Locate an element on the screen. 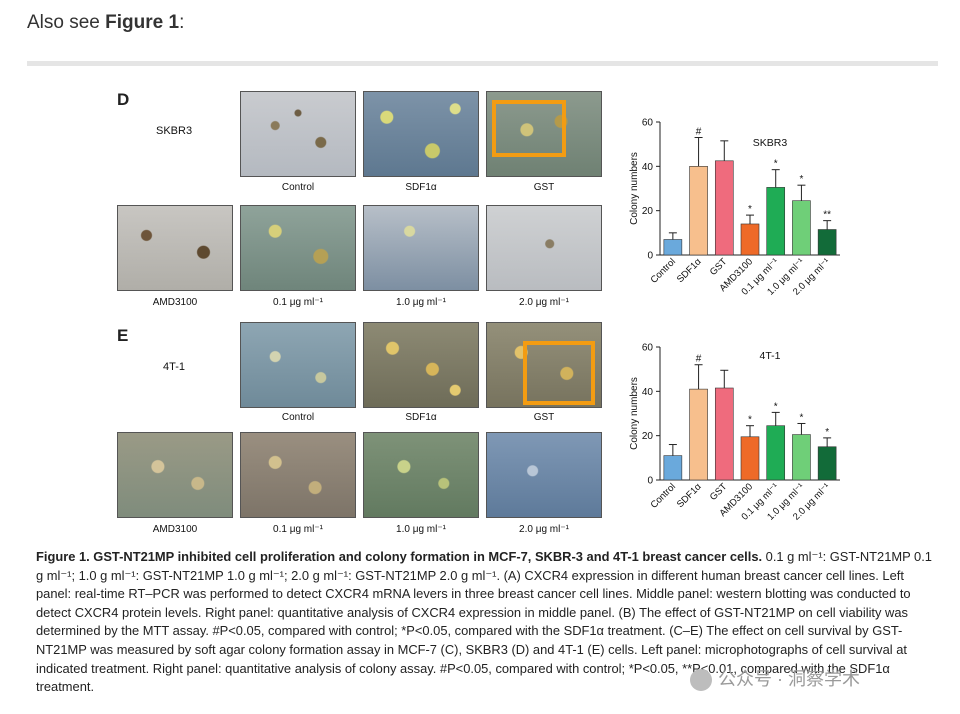 The image size is (960, 714). intro-text: Also see Figure 1: is located at coordinates (106, 22).